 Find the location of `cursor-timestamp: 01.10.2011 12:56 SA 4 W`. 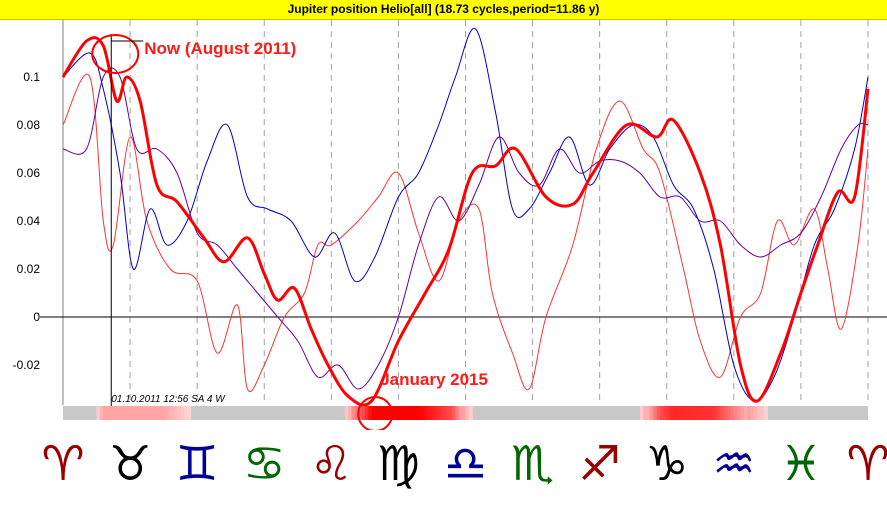

cursor-timestamp: 01.10.2011 12:56 SA 4 W is located at coordinates (168, 399).